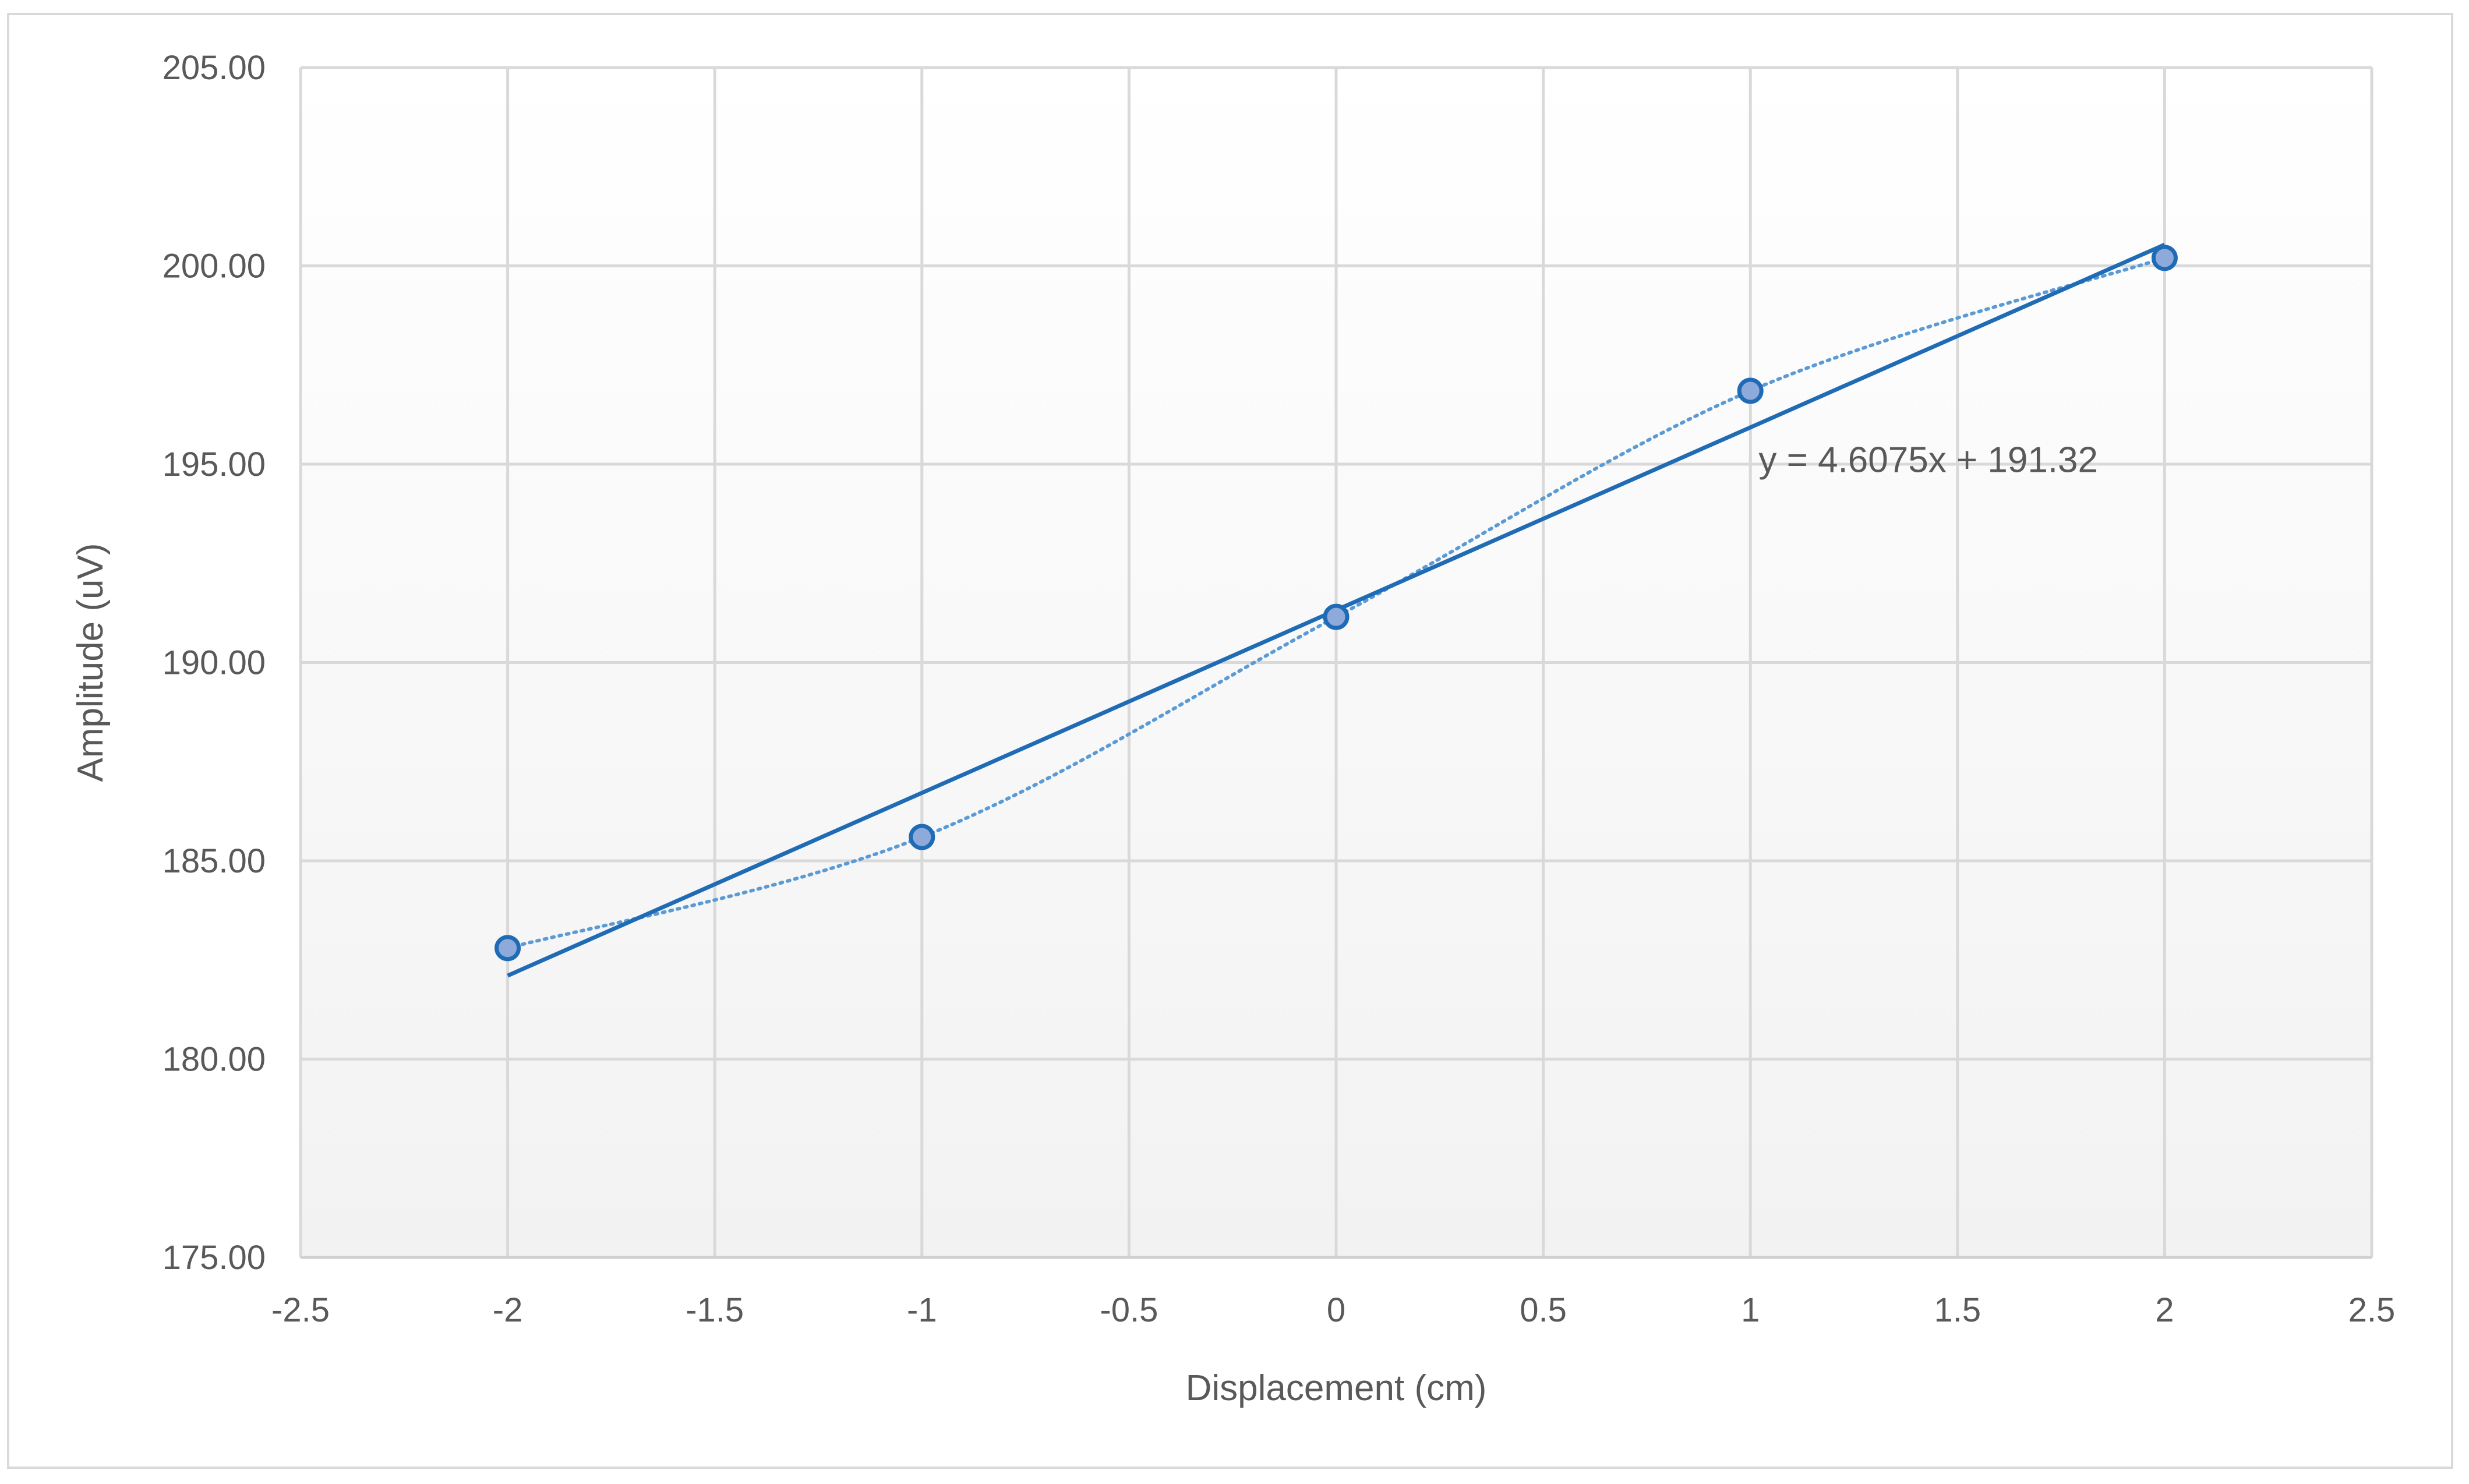  What do you see at coordinates (1928, 460) in the screenshot?
I see `trendline-equation: y = 4.6075x + 191.32` at bounding box center [1928, 460].